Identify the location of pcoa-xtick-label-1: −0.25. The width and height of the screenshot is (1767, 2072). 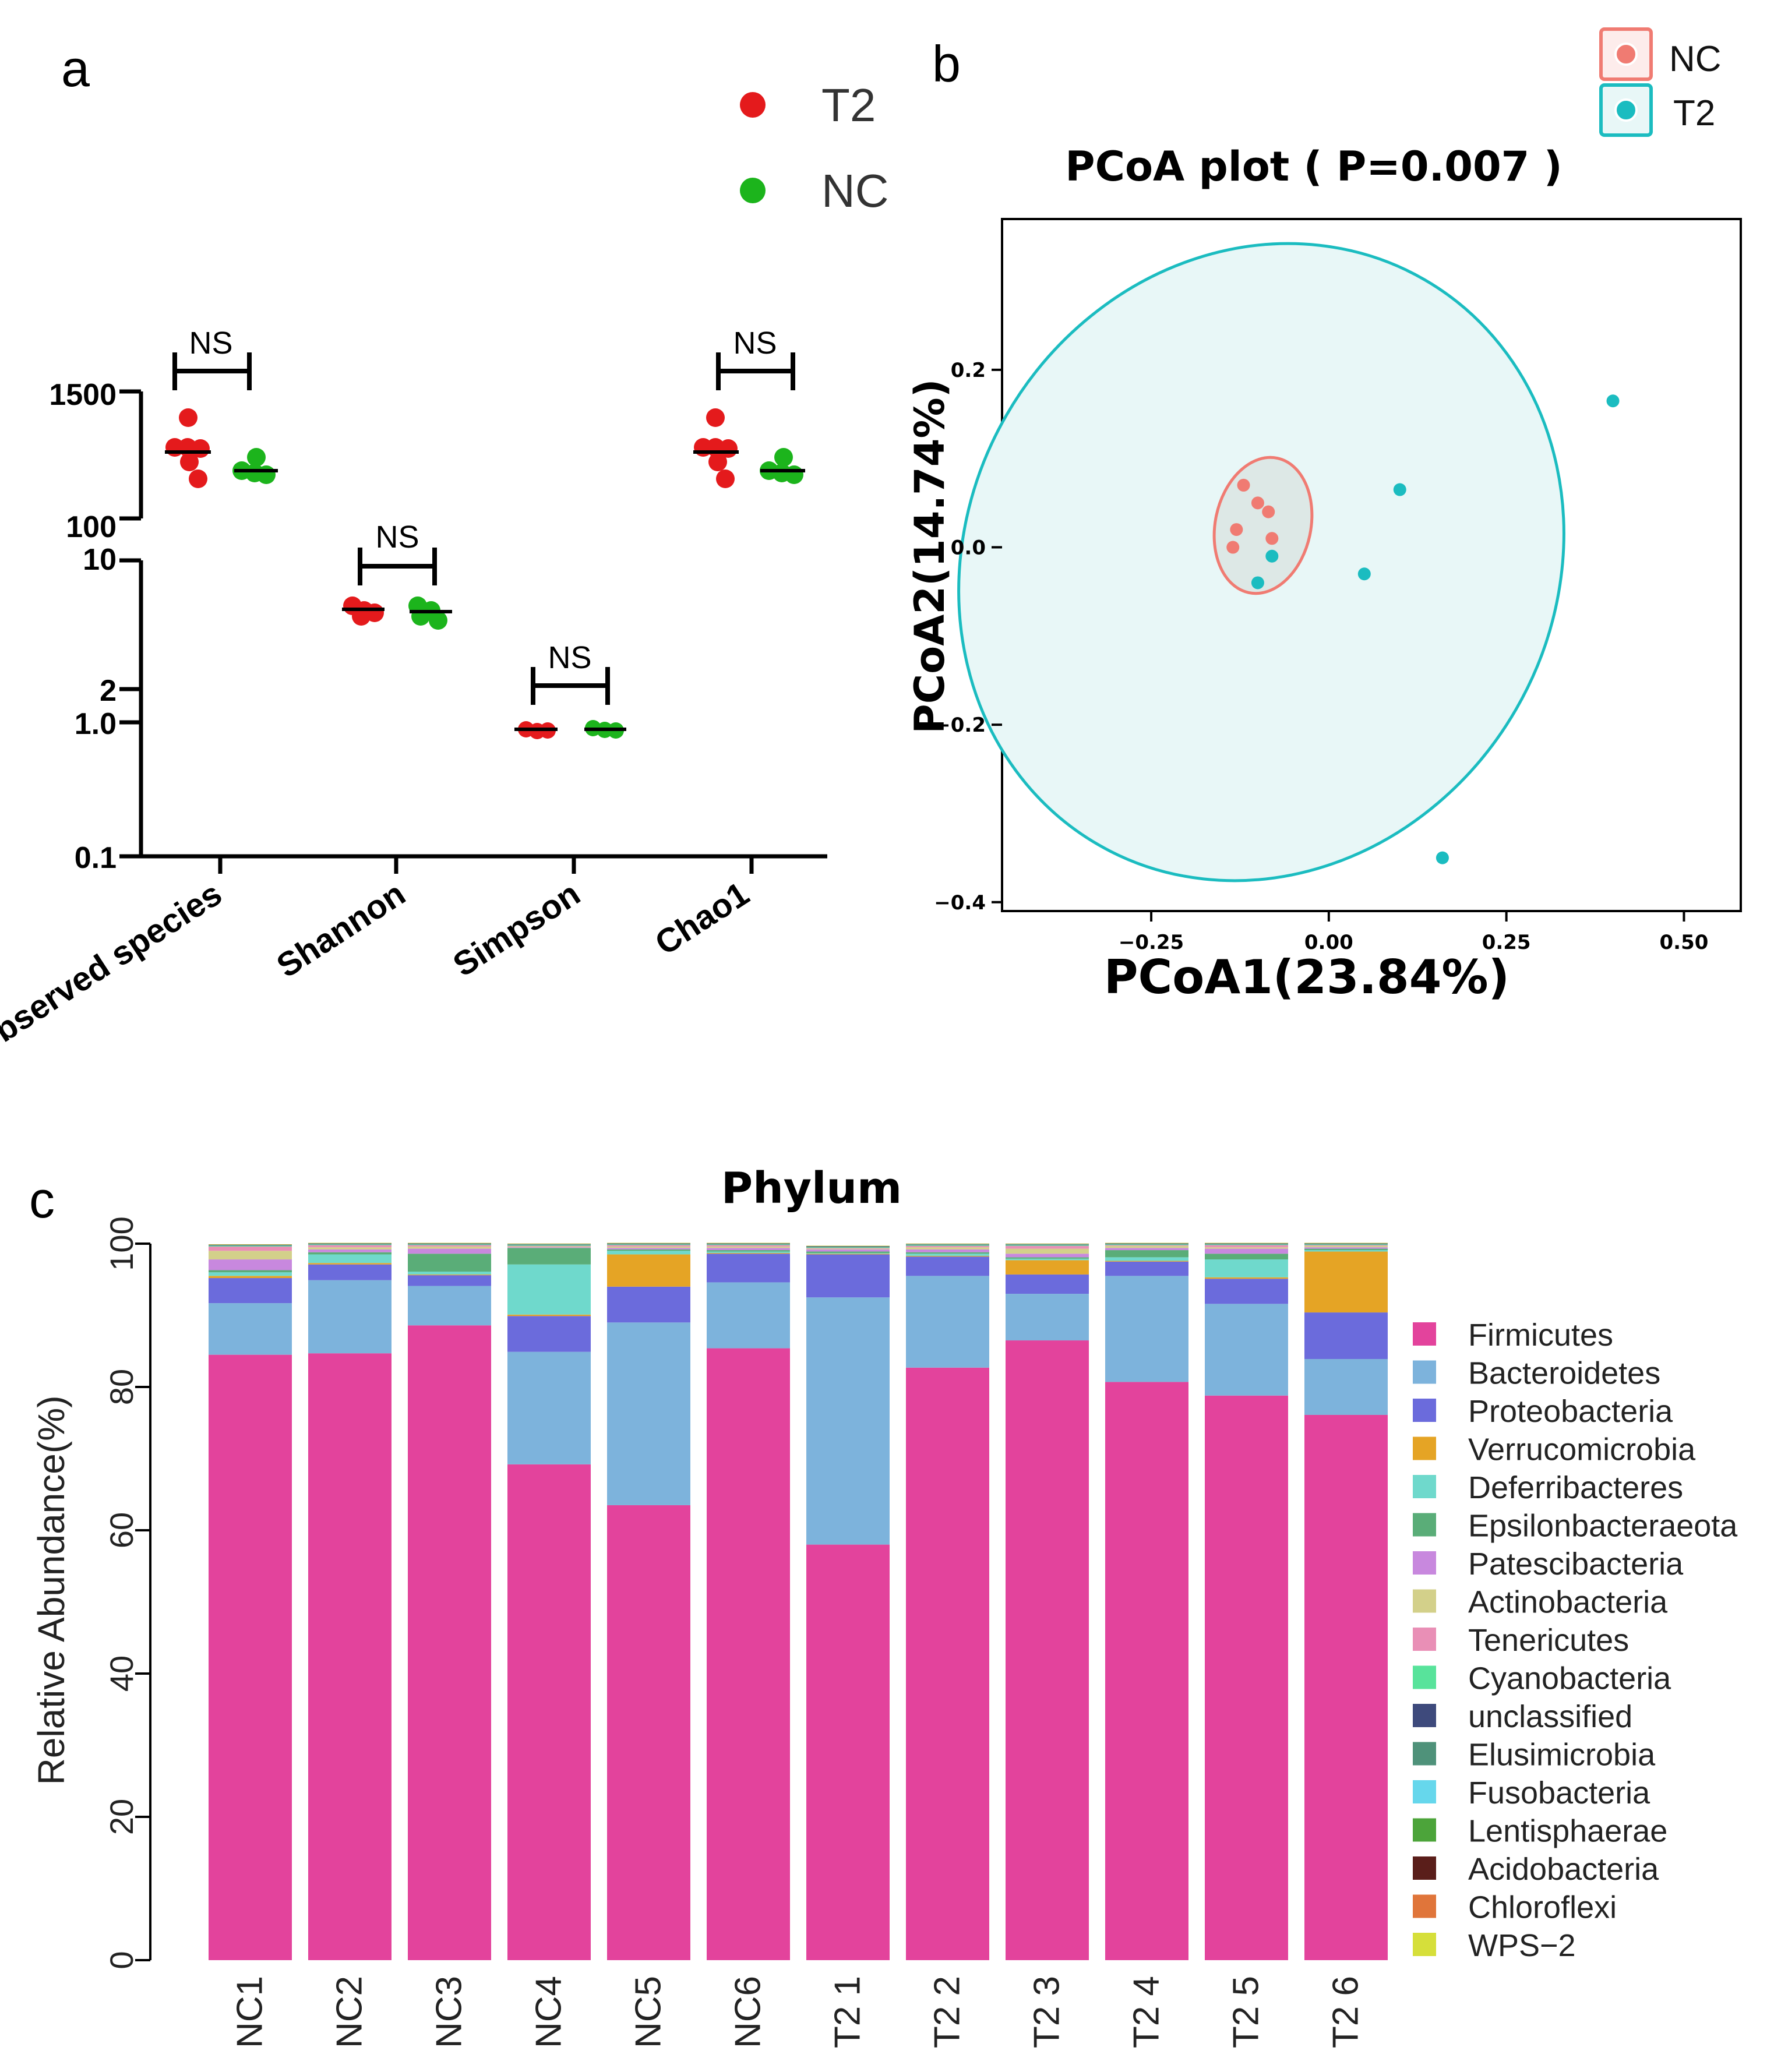
(1151, 943).